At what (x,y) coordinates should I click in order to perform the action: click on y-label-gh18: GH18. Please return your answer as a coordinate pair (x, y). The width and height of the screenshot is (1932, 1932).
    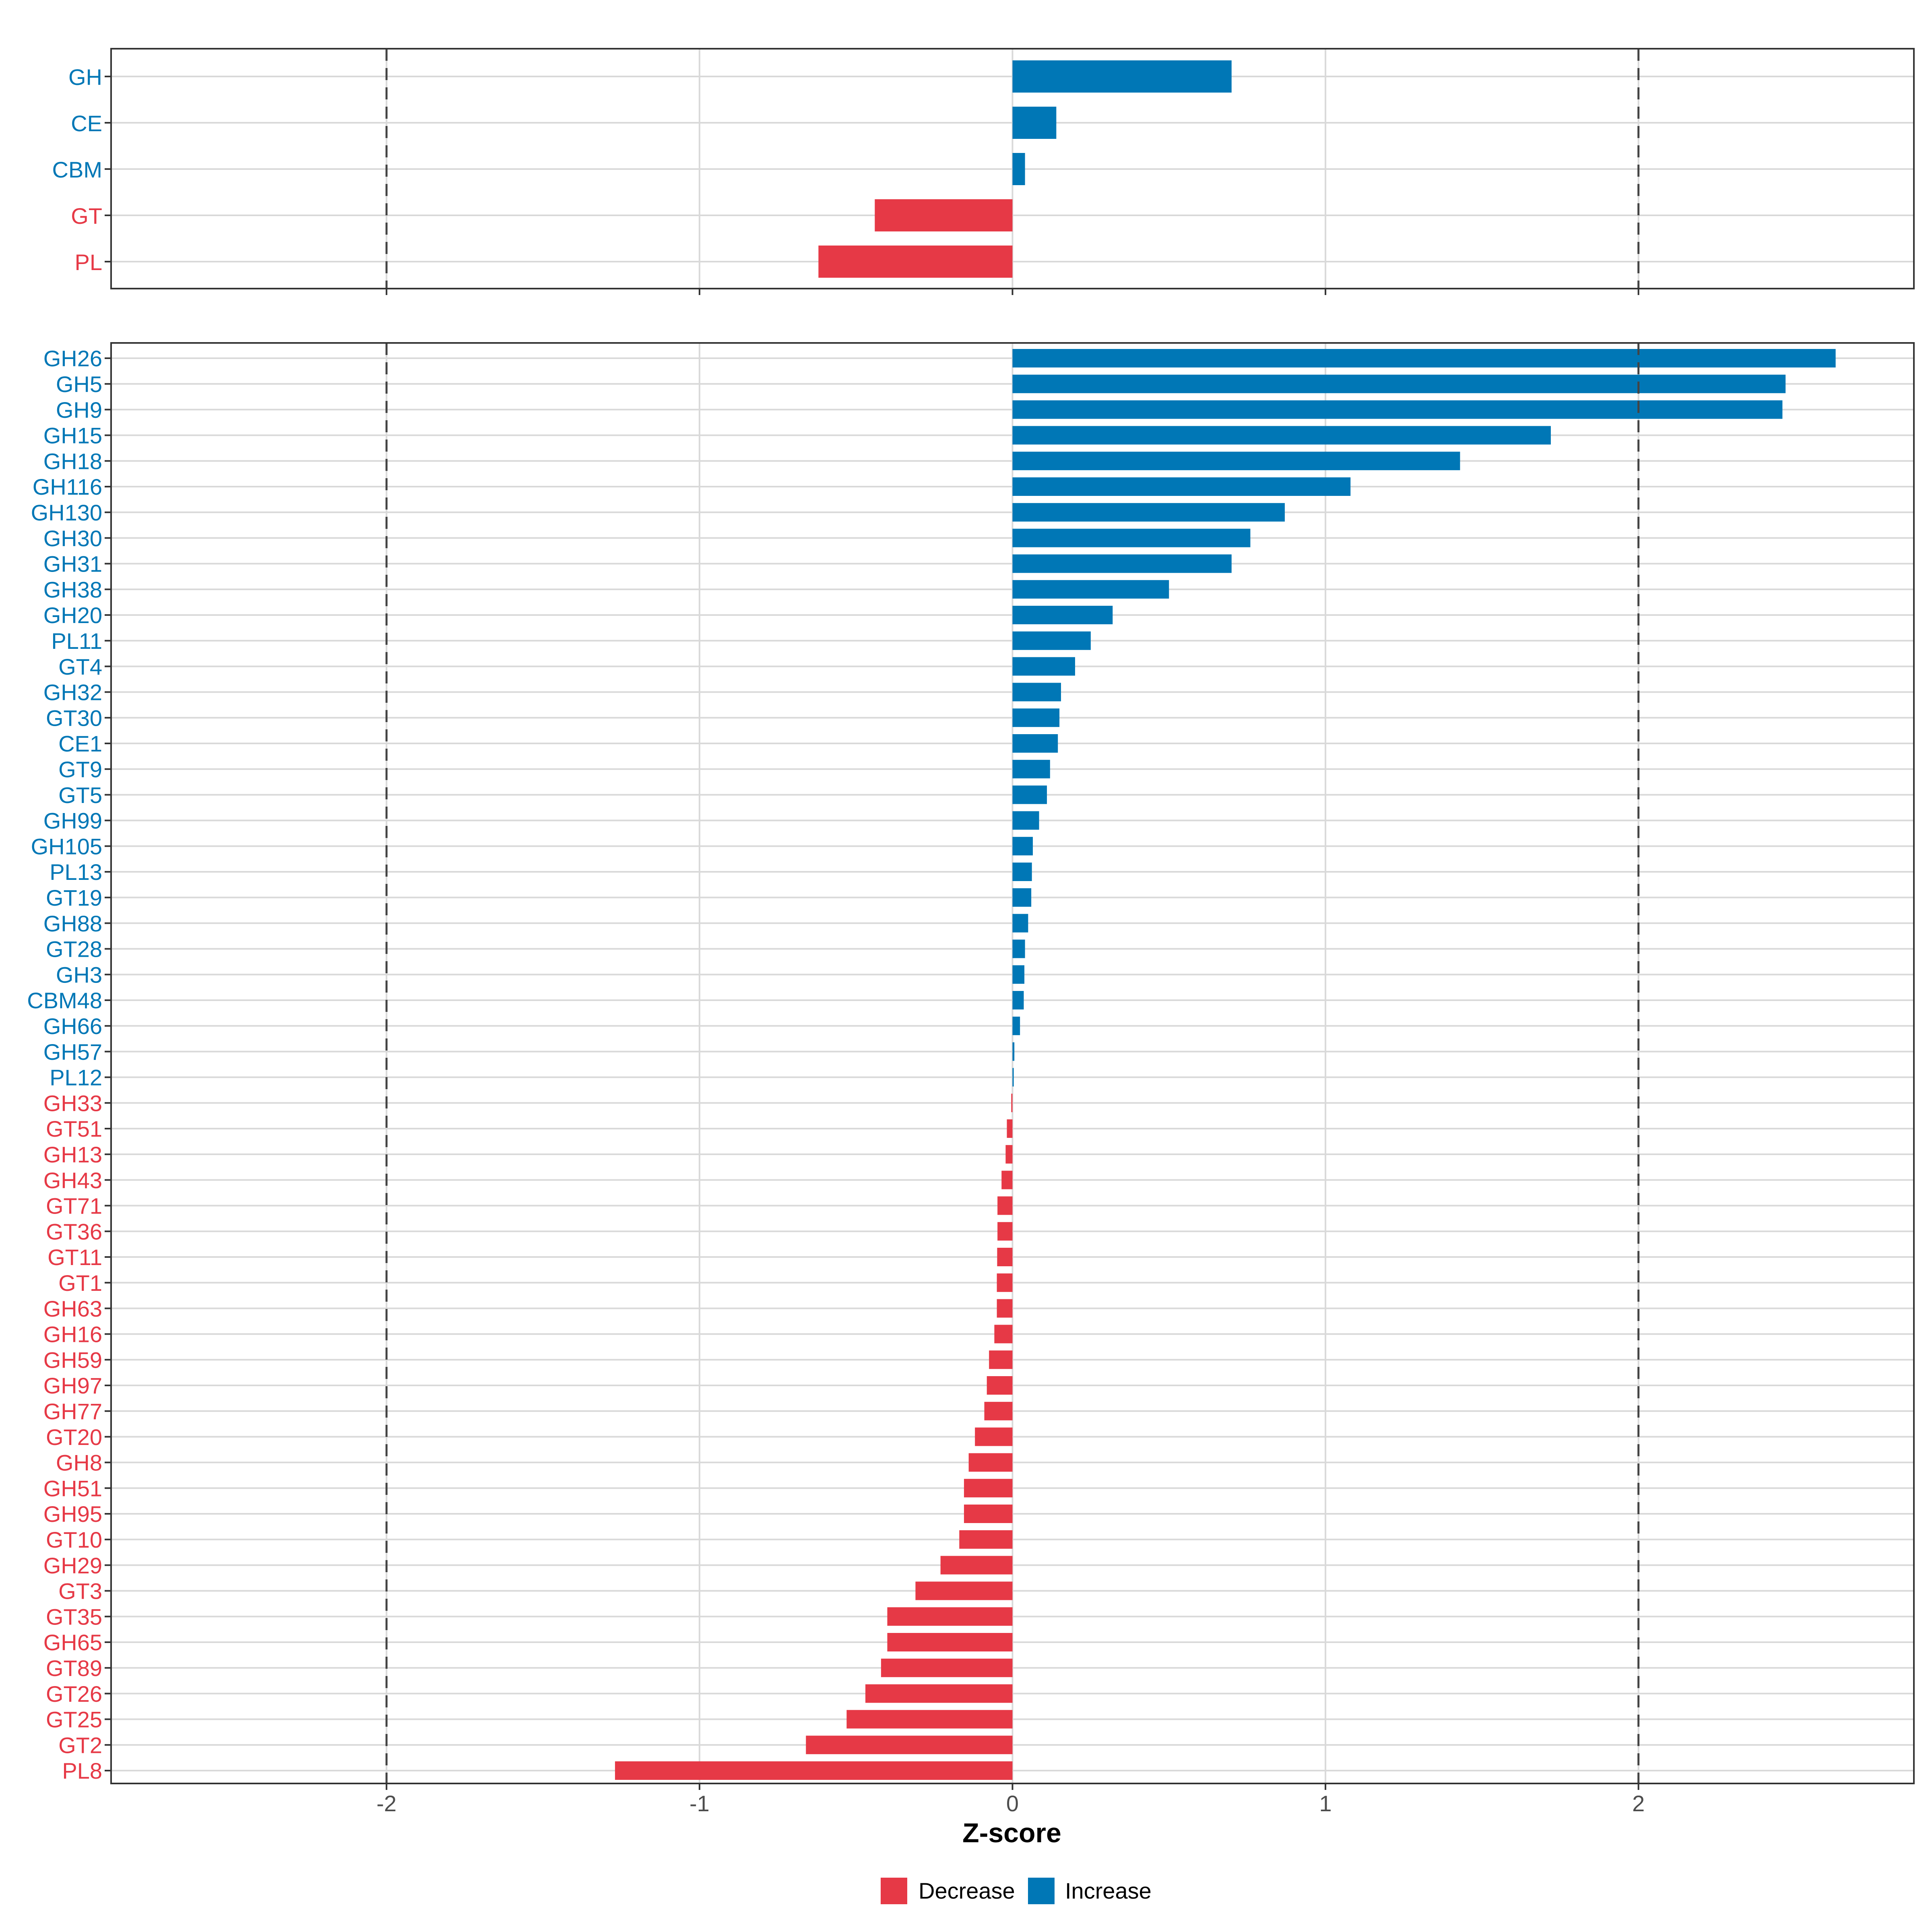
    Looking at the image, I should click on (72, 461).